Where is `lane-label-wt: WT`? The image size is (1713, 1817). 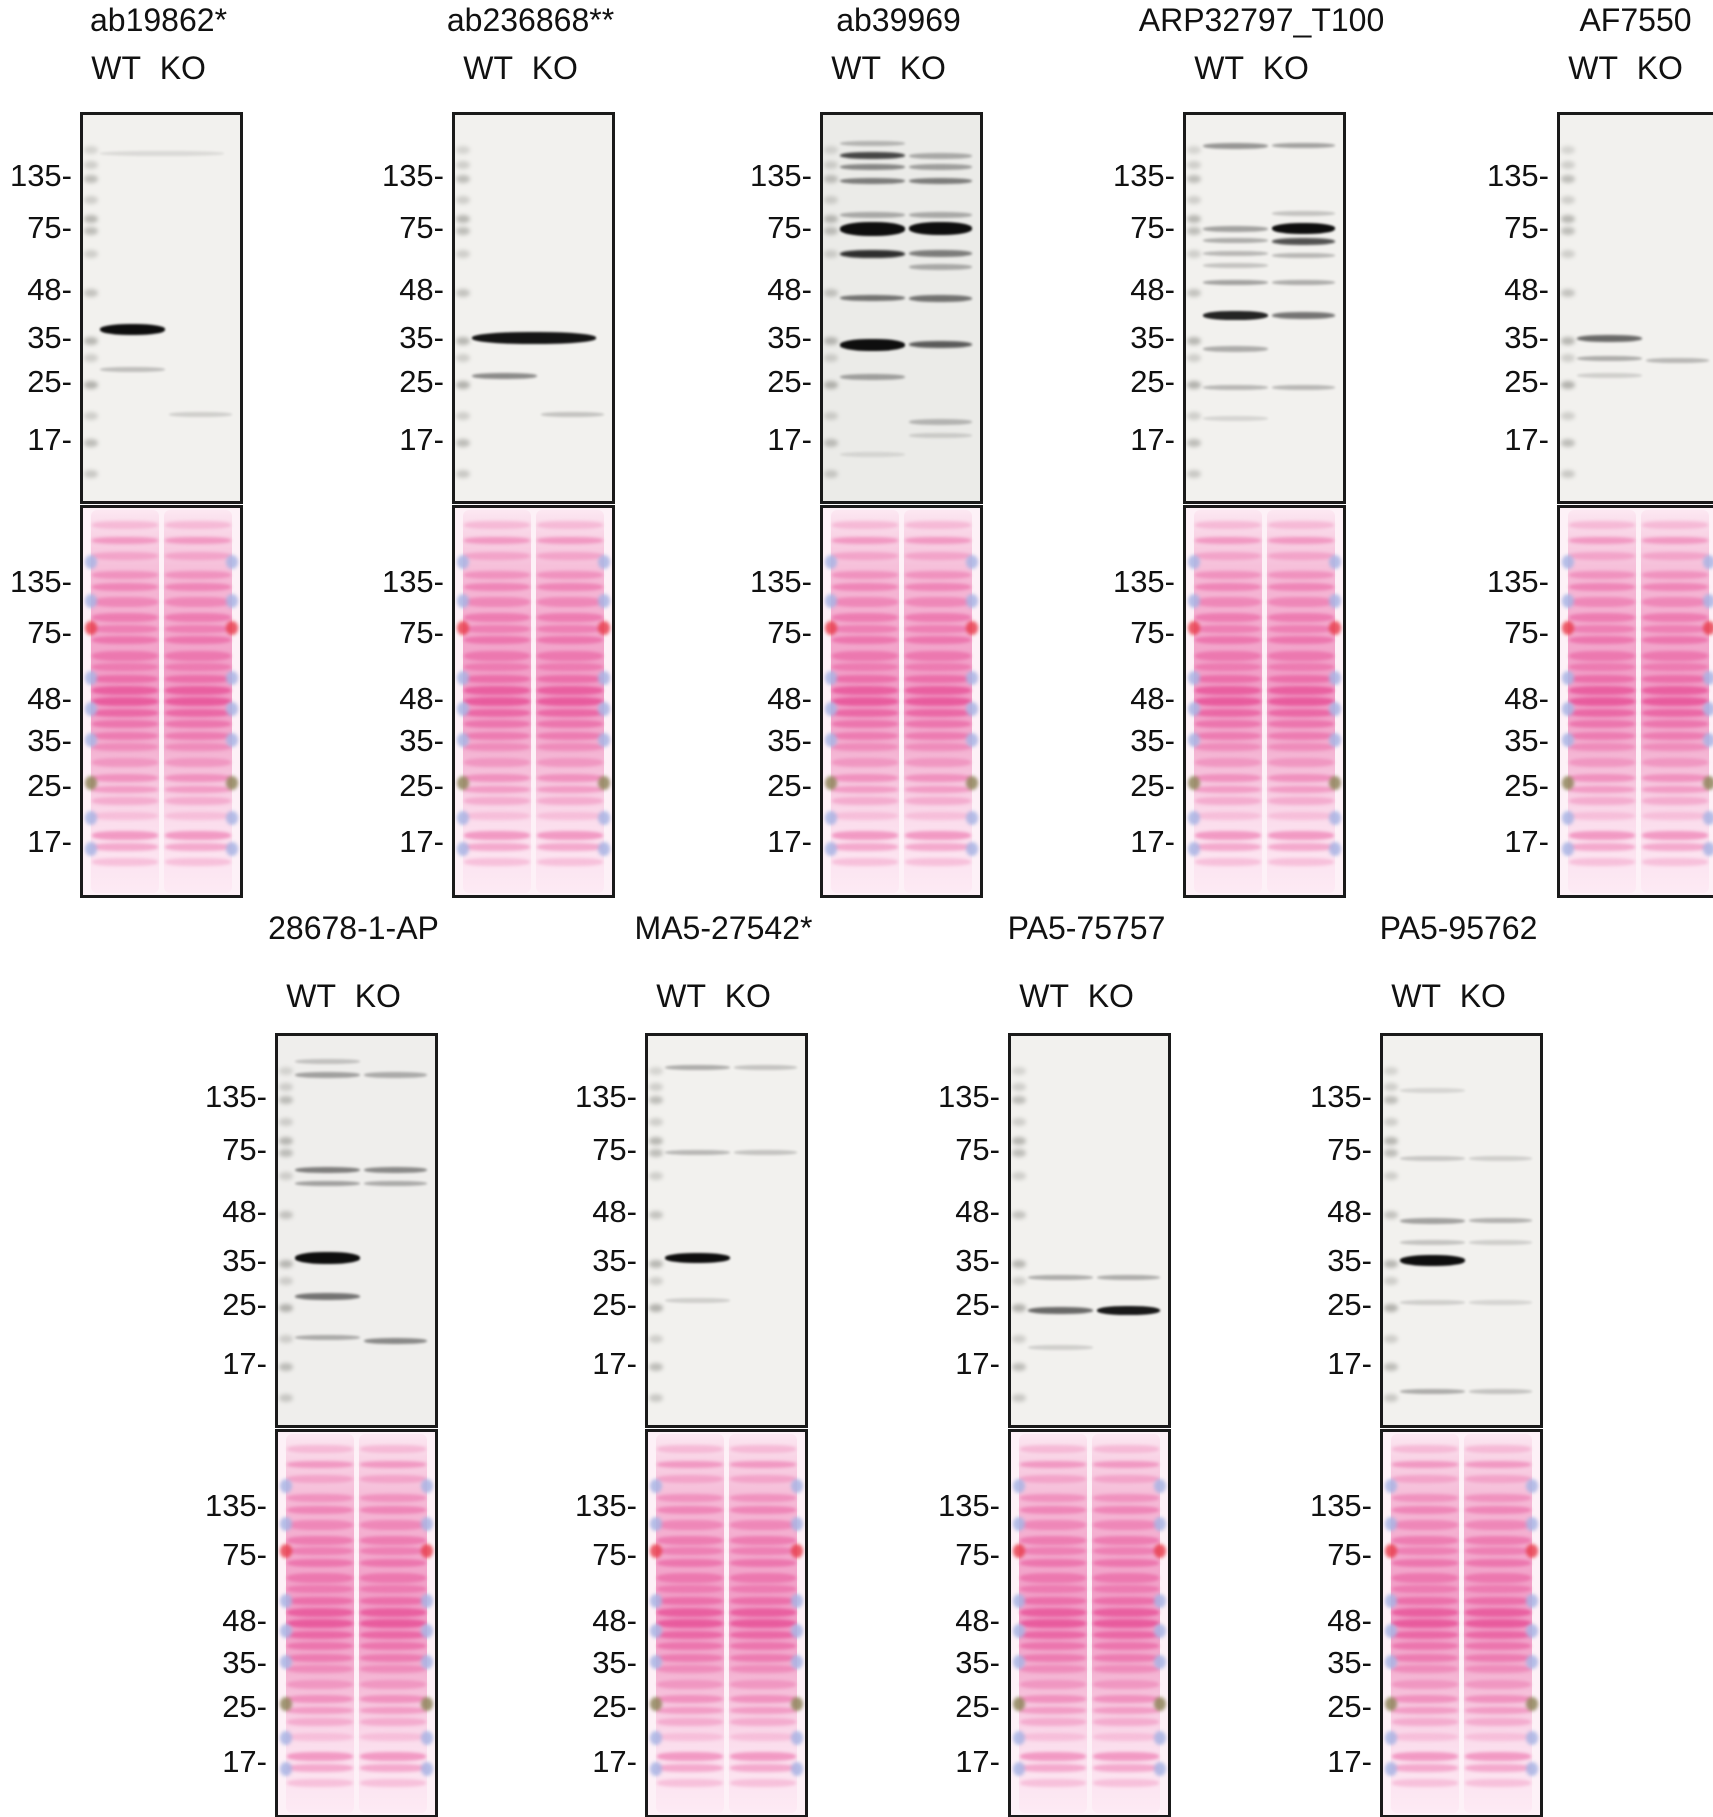
lane-label-wt: WT is located at coordinates (311, 996).